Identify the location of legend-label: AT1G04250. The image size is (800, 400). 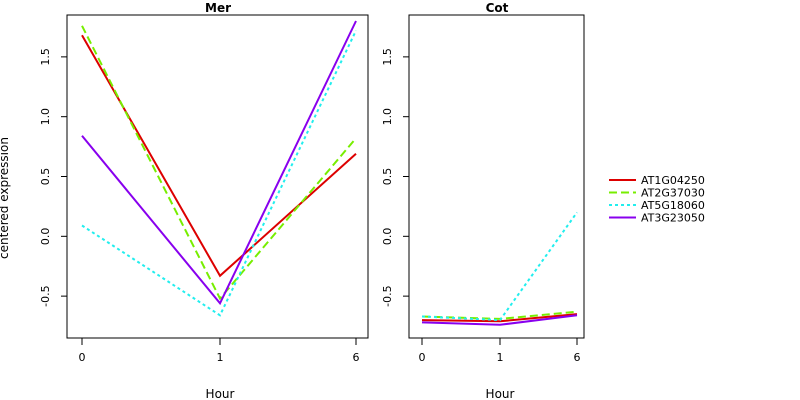
(673, 180).